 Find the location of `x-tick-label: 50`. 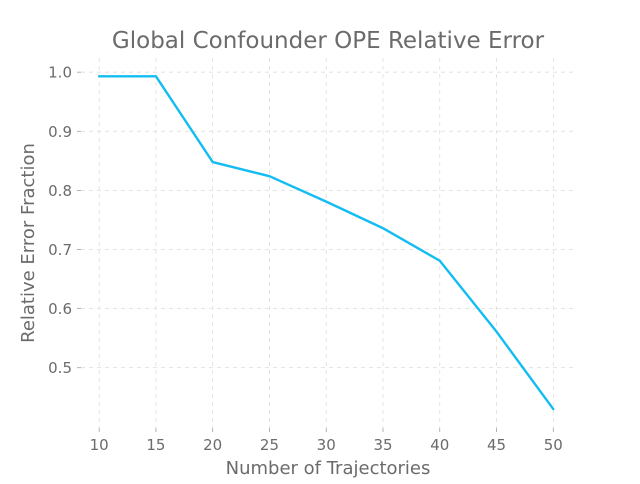

x-tick-label: 50 is located at coordinates (553, 445).